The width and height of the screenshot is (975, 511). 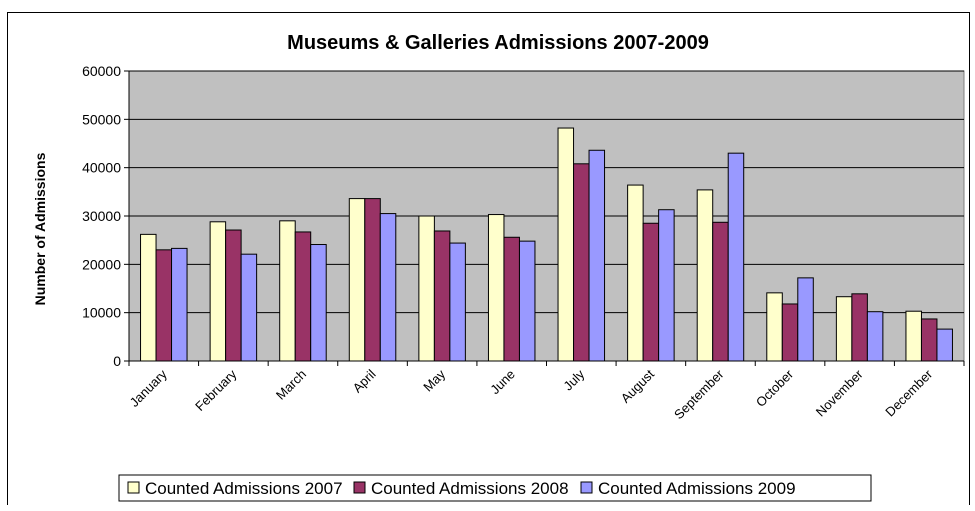 I want to click on y-tick-label: 0, so click(x=117, y=361).